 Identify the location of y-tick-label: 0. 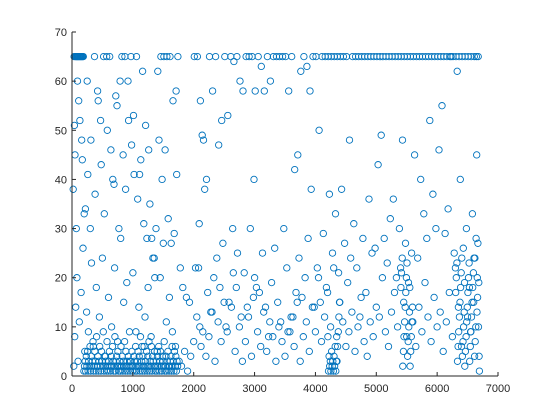
(64, 377).